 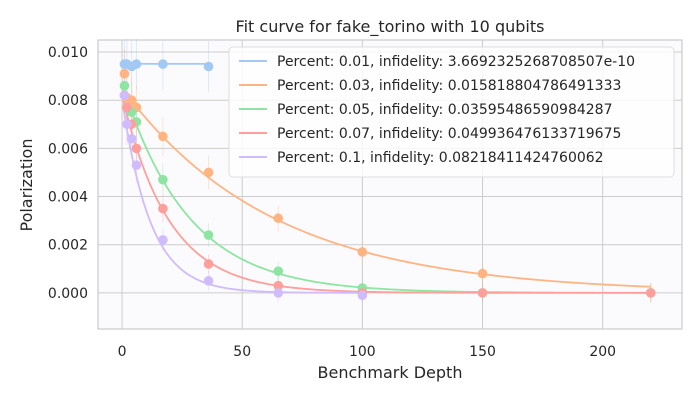 What do you see at coordinates (242, 352) in the screenshot?
I see `x-tick-label: 50` at bounding box center [242, 352].